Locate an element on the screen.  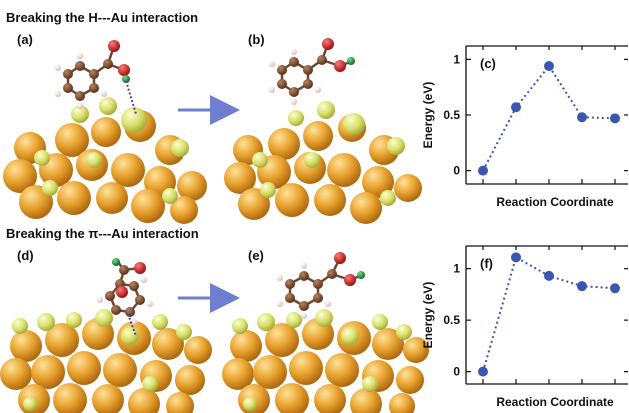
gold-surface-b is located at coordinates (323, 162).